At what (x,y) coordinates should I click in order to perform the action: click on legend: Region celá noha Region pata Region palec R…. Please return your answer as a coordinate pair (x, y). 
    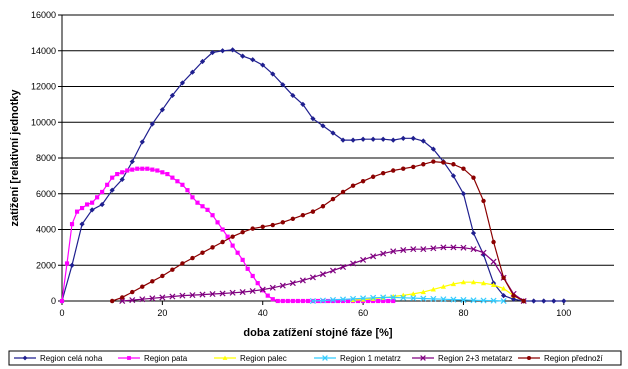
    Looking at the image, I should click on (315, 358).